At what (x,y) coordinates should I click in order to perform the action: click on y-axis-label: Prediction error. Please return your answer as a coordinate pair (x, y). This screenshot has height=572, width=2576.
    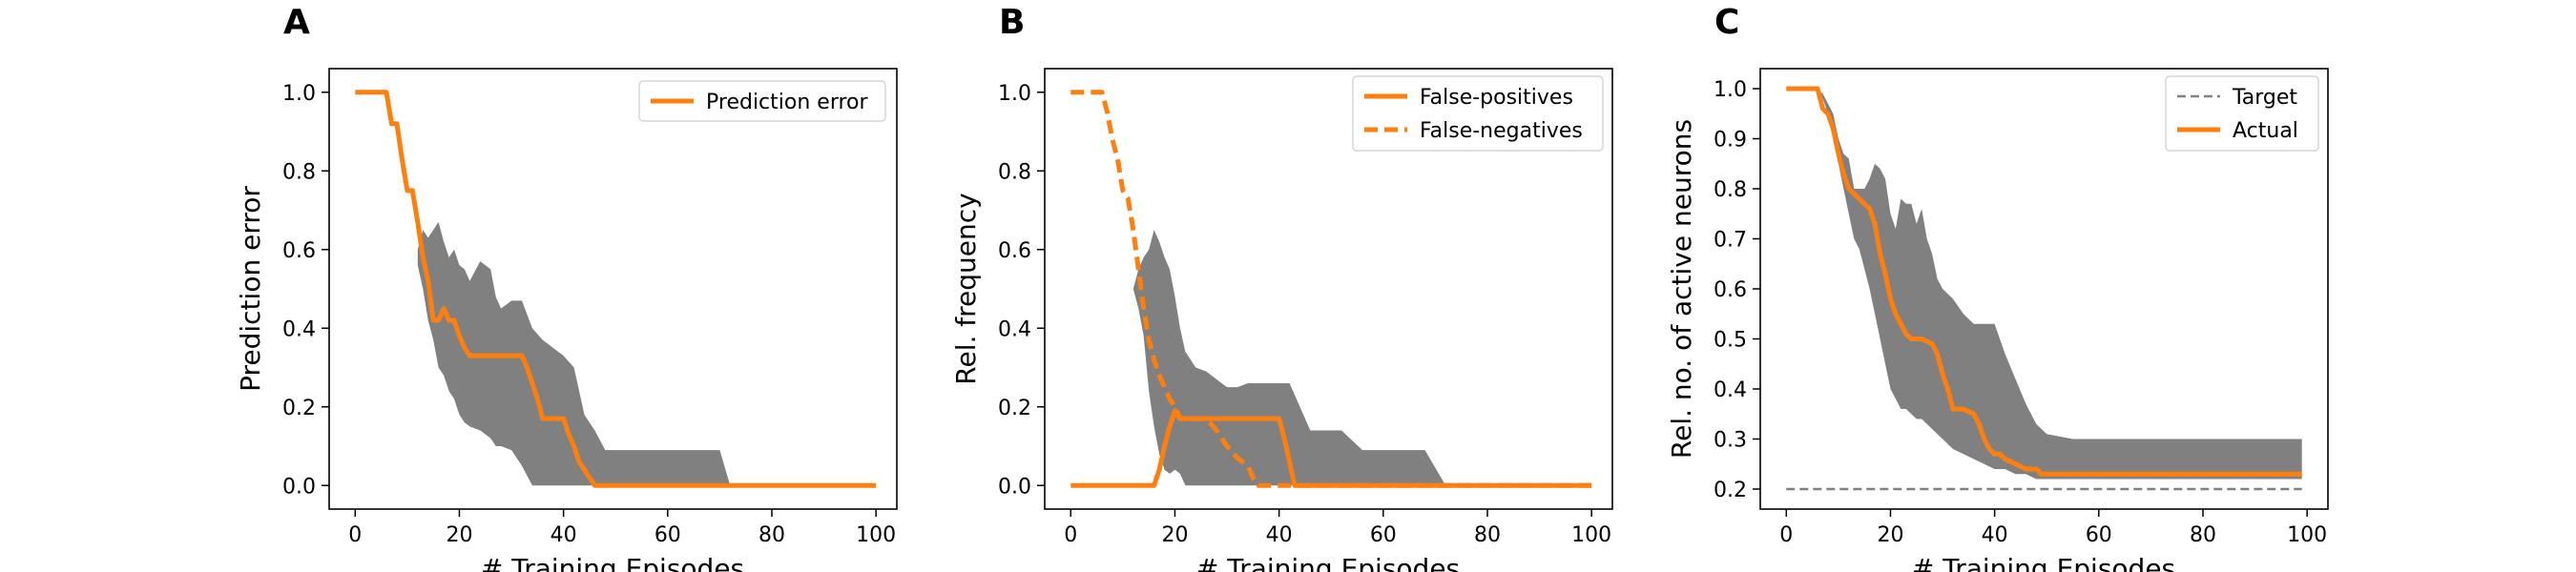
    Looking at the image, I should click on (250, 289).